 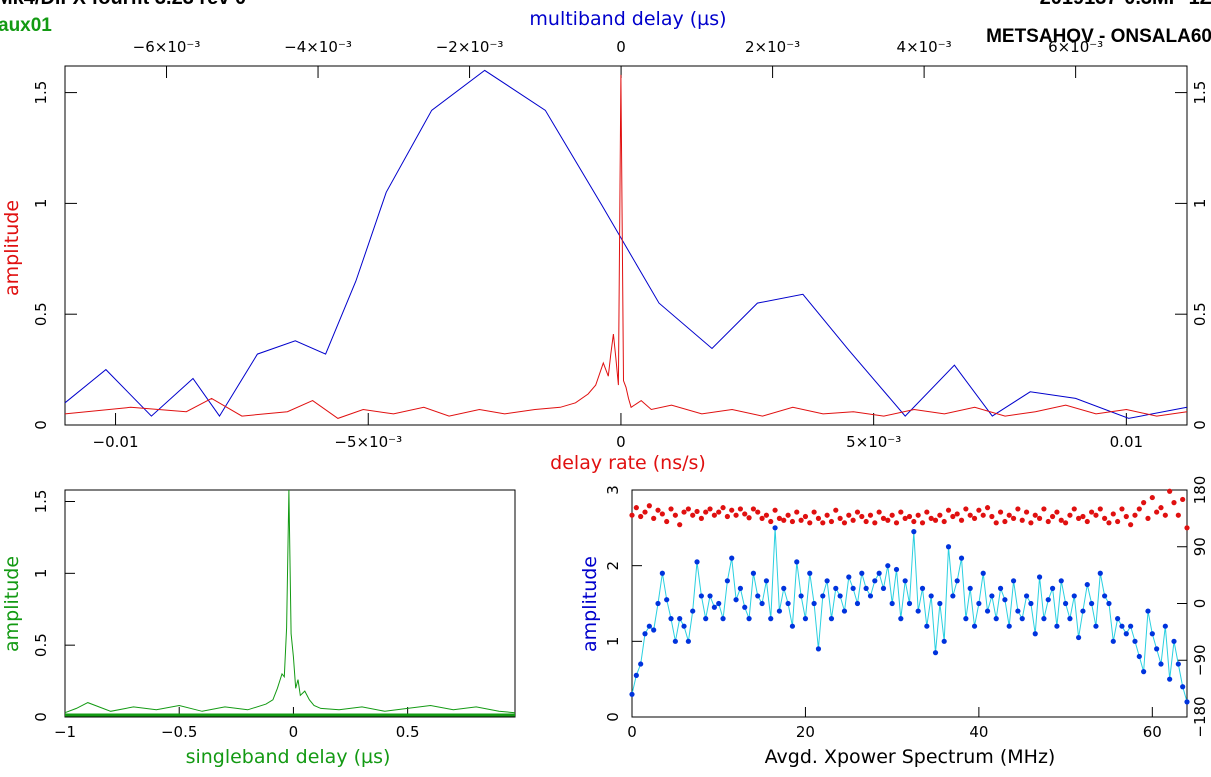 What do you see at coordinates (123, 4) in the screenshot?
I see `header-title-left: Mk4/DiFX fourfit 3.23 rev 0` at bounding box center [123, 4].